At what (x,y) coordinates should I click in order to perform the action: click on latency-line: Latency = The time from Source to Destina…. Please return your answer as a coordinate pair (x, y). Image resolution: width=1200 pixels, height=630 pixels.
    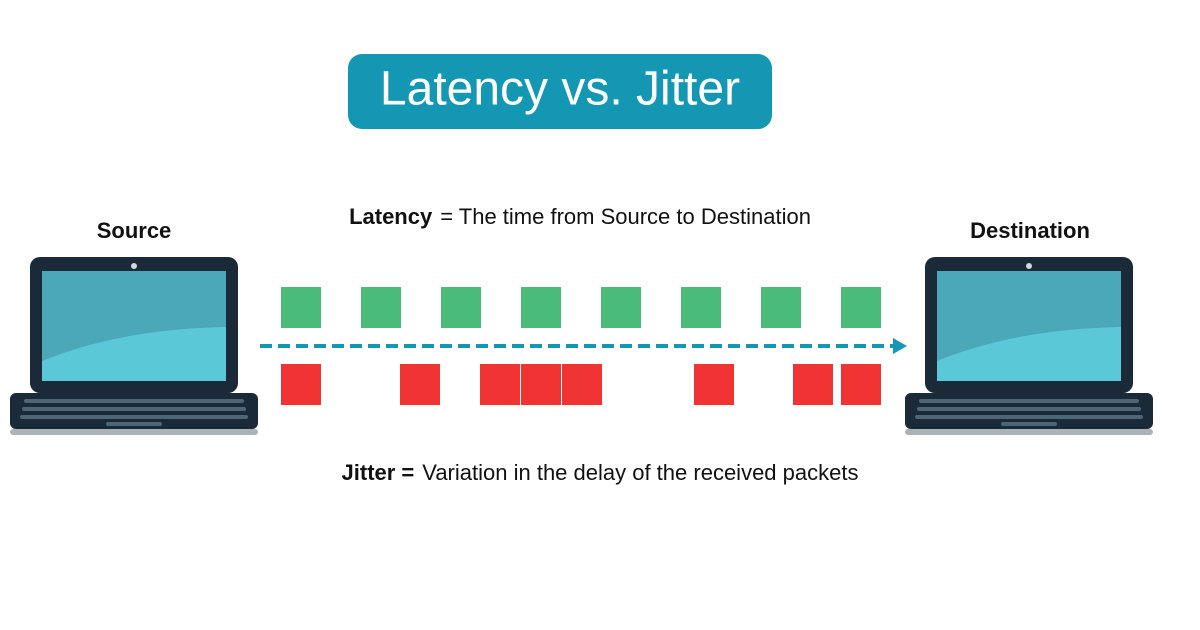
    Looking at the image, I should click on (580, 216).